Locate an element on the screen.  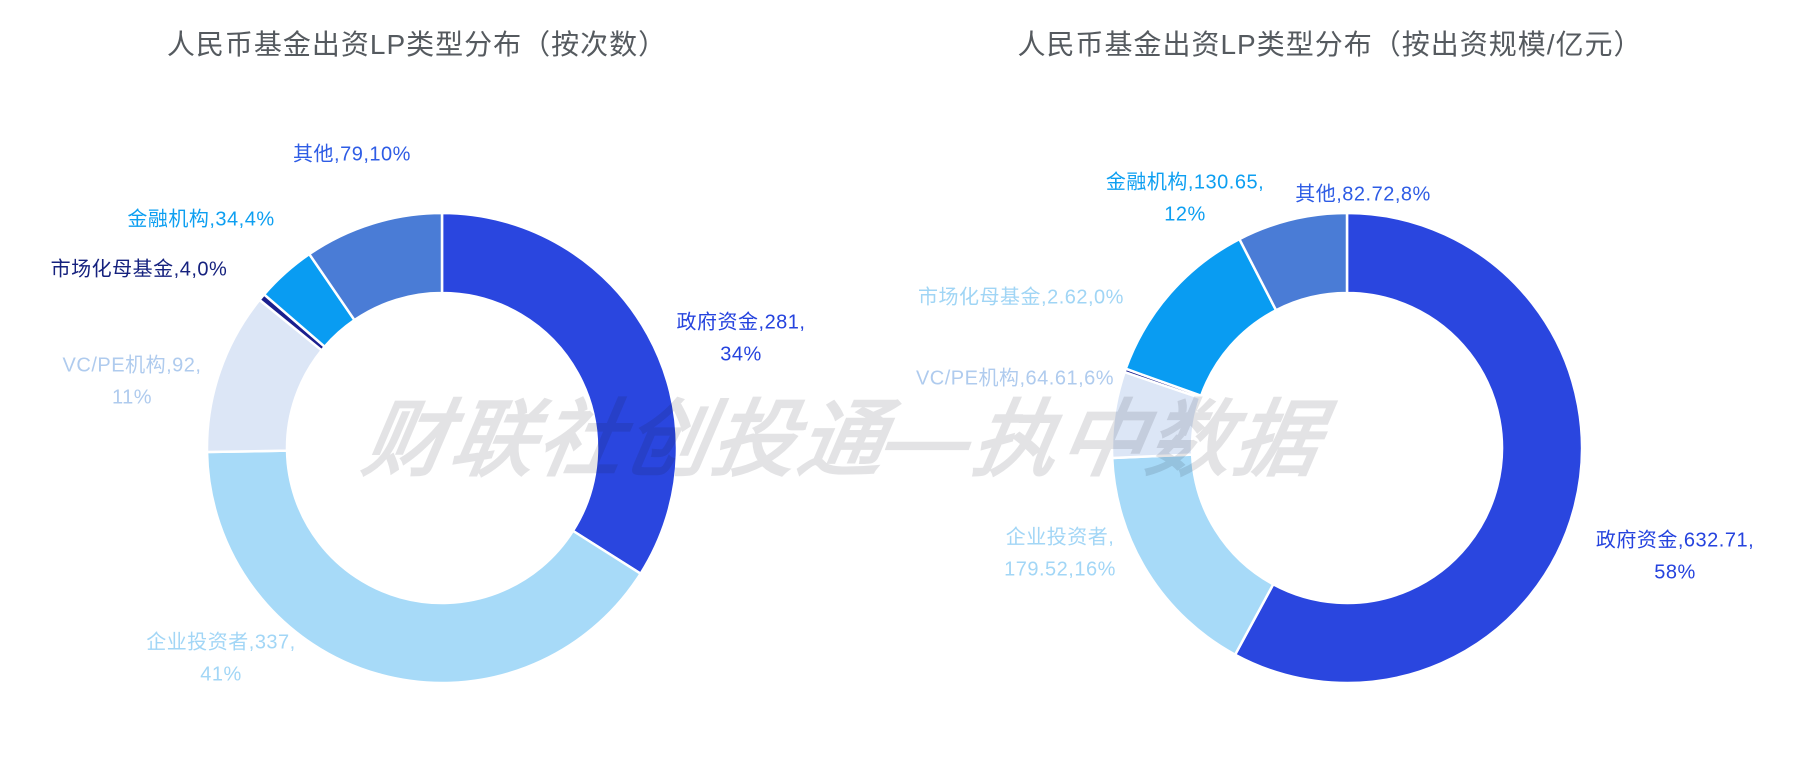
slice-label: 其他,79,10% is located at coordinates (352, 154).